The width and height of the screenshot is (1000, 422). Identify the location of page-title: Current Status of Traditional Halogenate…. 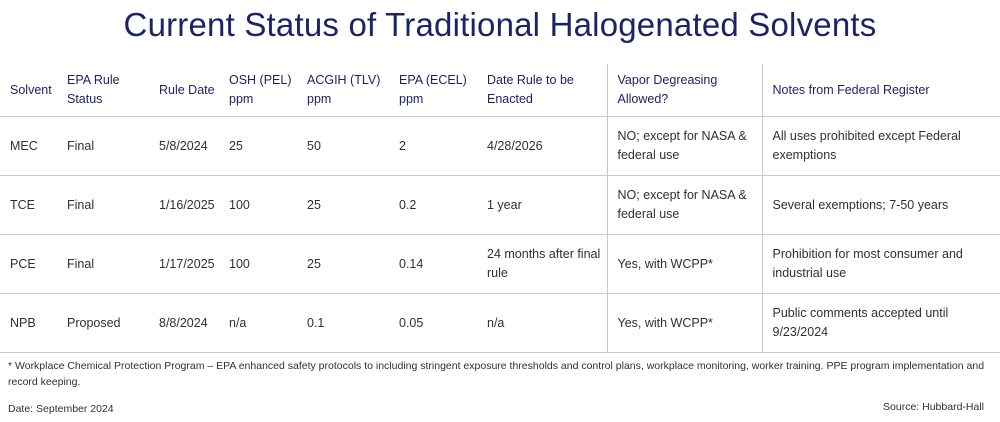
(500, 24).